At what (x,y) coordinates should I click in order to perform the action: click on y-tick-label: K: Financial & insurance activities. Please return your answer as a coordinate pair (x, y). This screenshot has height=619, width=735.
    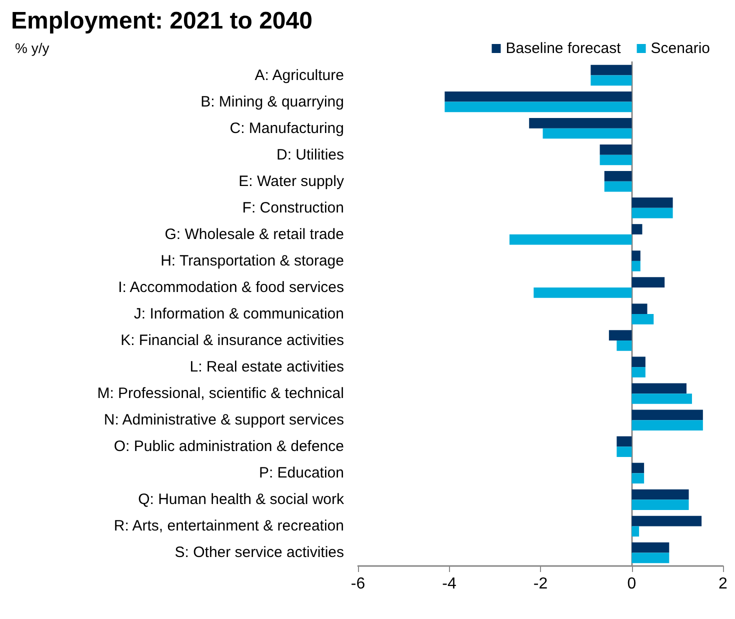
    Looking at the image, I should click on (232, 341).